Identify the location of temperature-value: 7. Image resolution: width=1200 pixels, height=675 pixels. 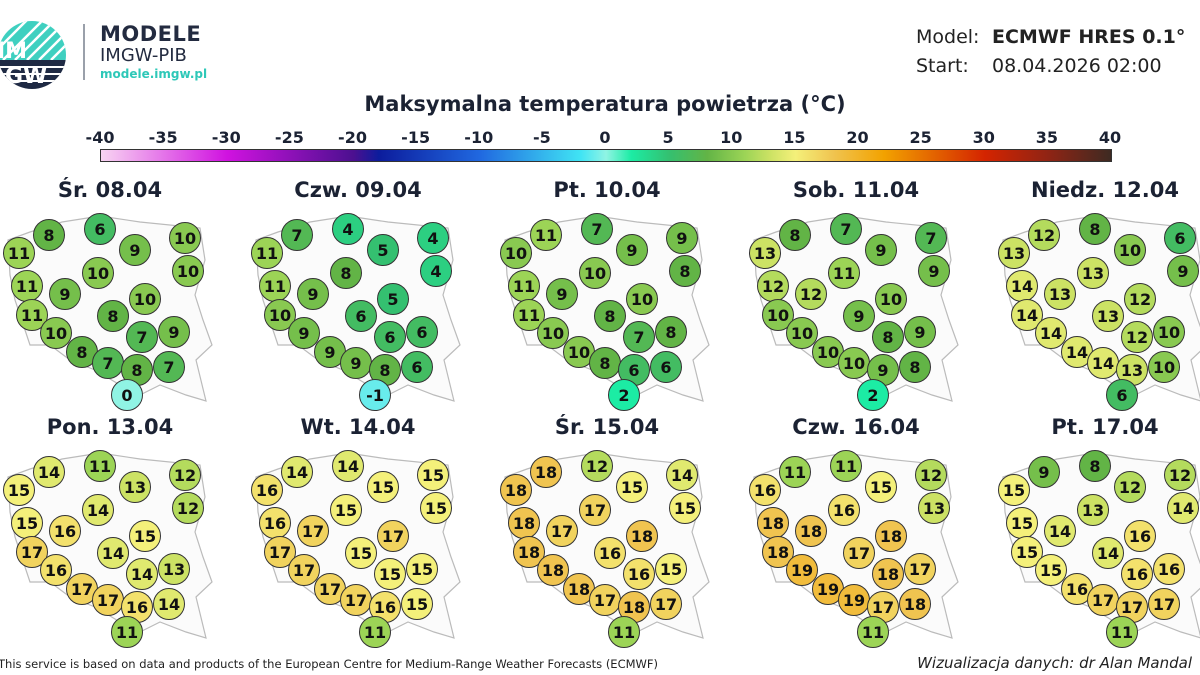
(141, 337).